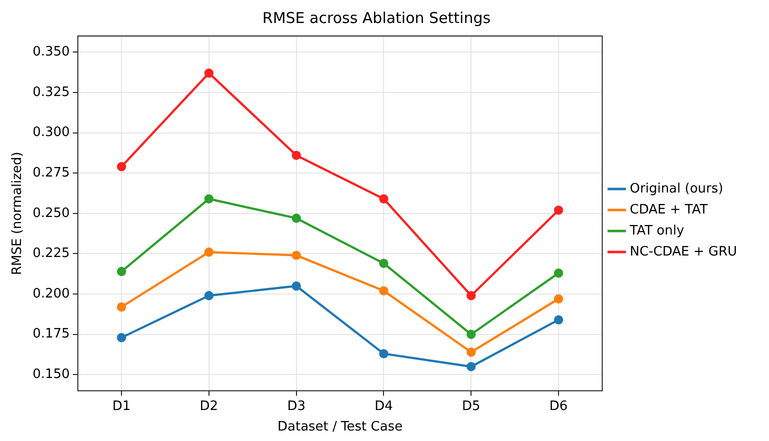  I want to click on x-tick-label: D6, so click(558, 406).